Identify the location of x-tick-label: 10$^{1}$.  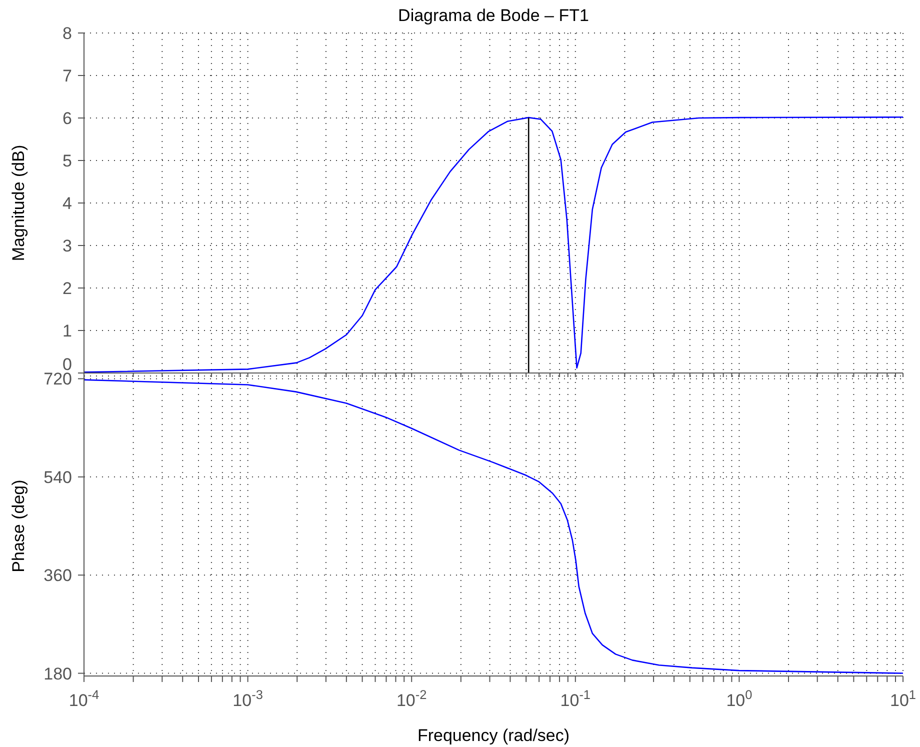
(903, 698).